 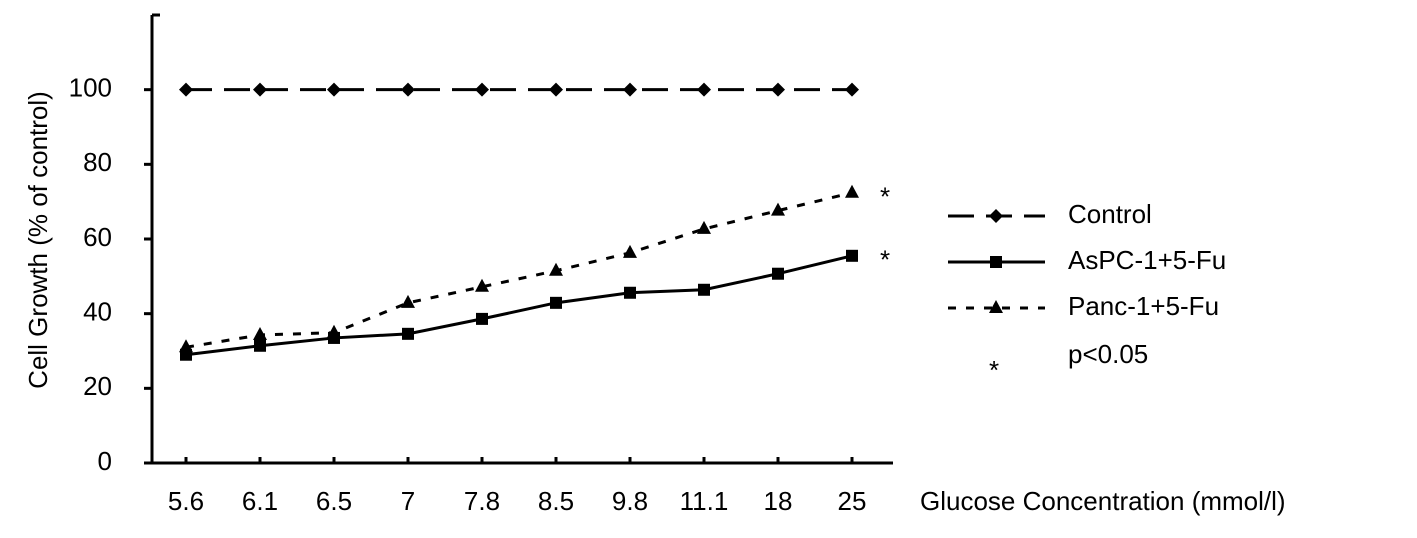 What do you see at coordinates (97, 237) in the screenshot?
I see `y-tick-label: 60` at bounding box center [97, 237].